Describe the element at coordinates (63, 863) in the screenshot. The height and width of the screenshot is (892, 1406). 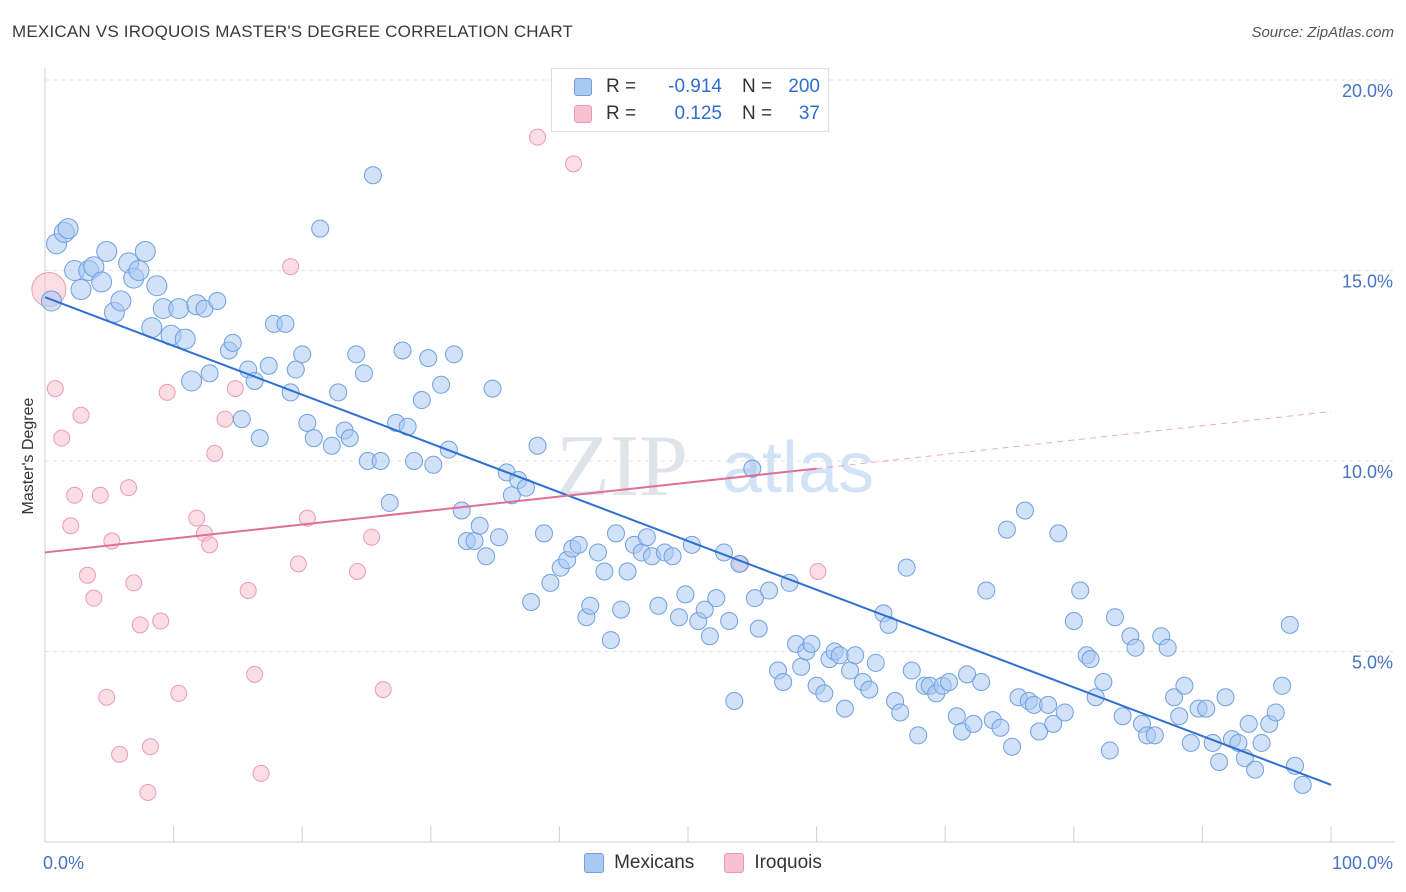
I see `x-tick-label-start: 0.0%` at that location.